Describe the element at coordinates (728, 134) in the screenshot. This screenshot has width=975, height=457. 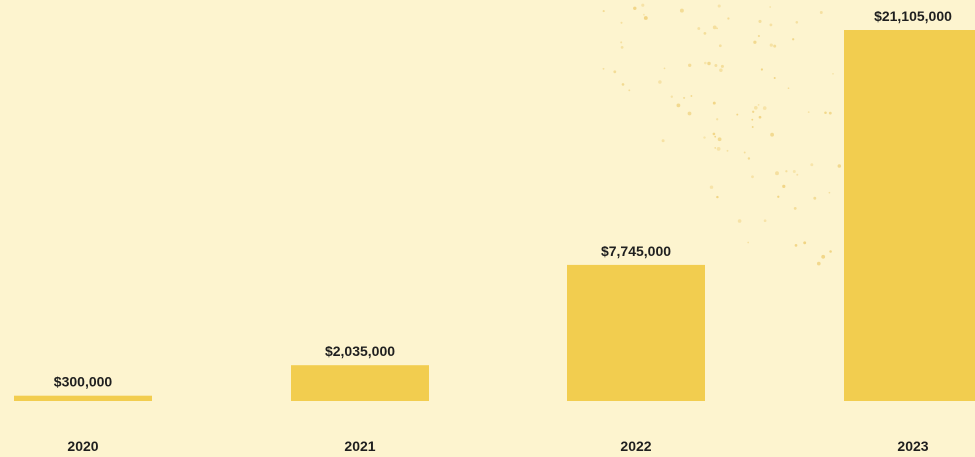
I see `decorative-dot-pattern` at that location.